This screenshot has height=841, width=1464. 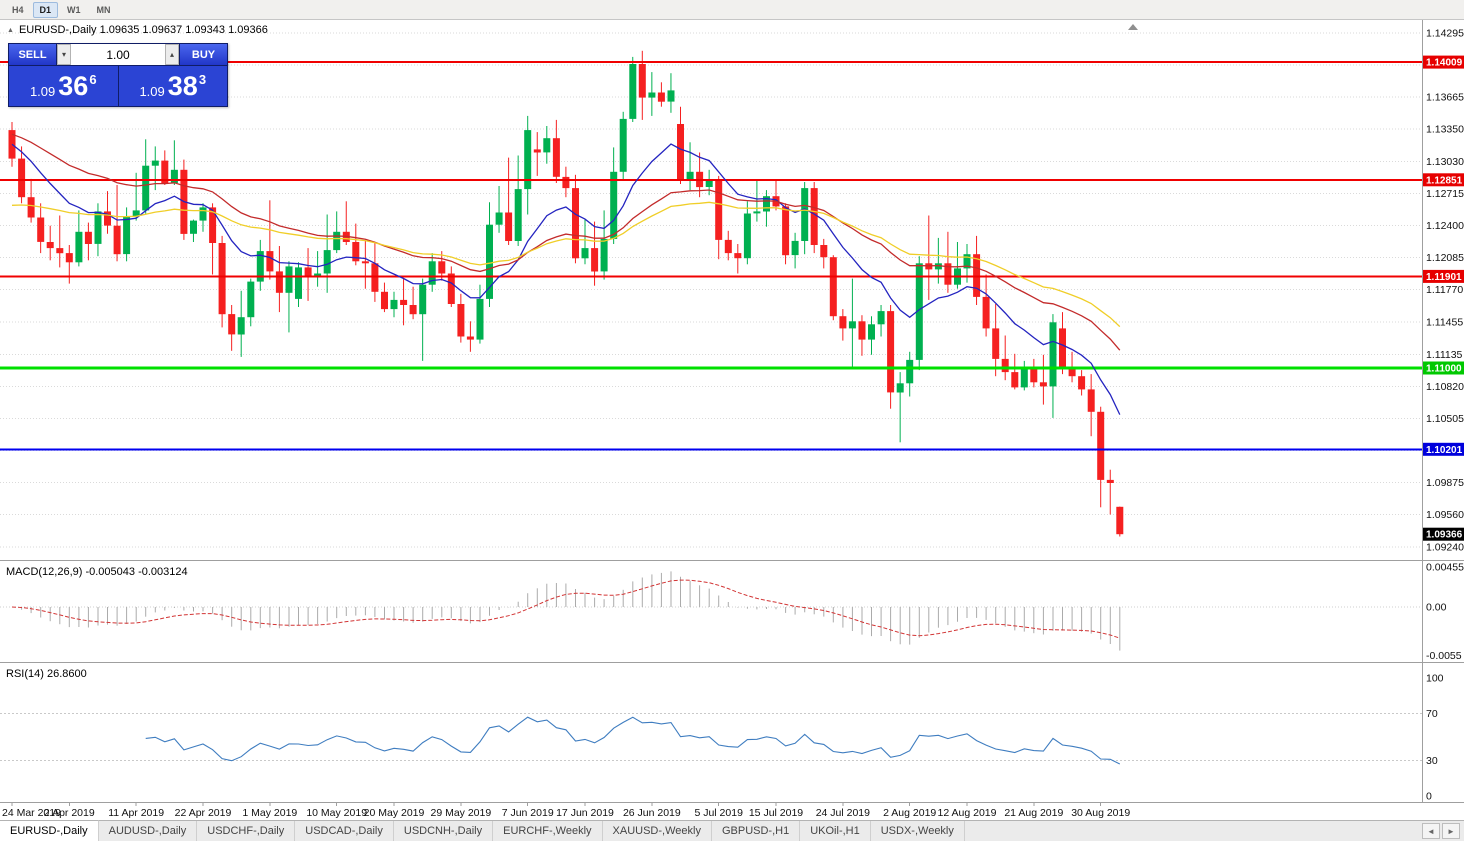 What do you see at coordinates (460, 813) in the screenshot?
I see `svg-text: 29 May 2019` at bounding box center [460, 813].